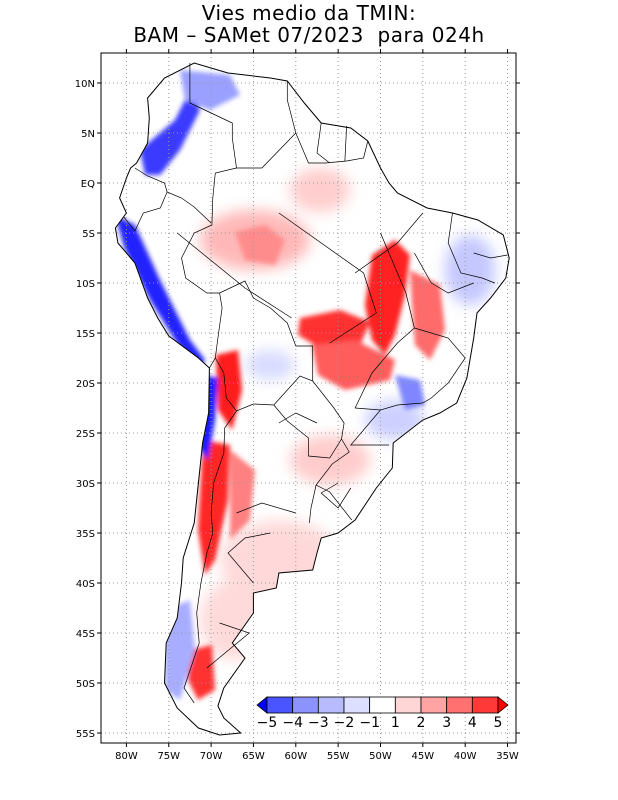  I want to click on cool-anomaly-northeast, so click(470, 270).